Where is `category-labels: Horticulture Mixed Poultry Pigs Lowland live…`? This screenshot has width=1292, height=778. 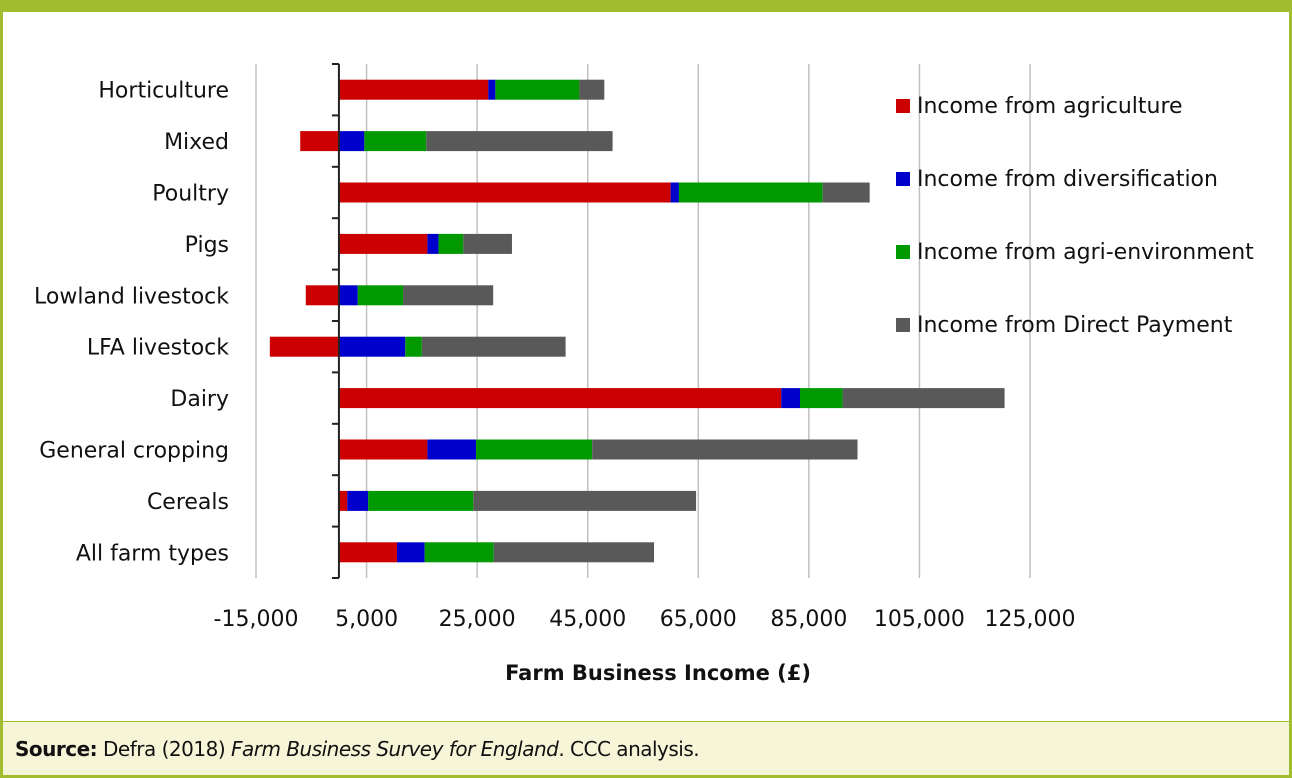 category-labels: Horticulture Mixed Poultry Pigs Lowland live… is located at coordinates (131, 323).